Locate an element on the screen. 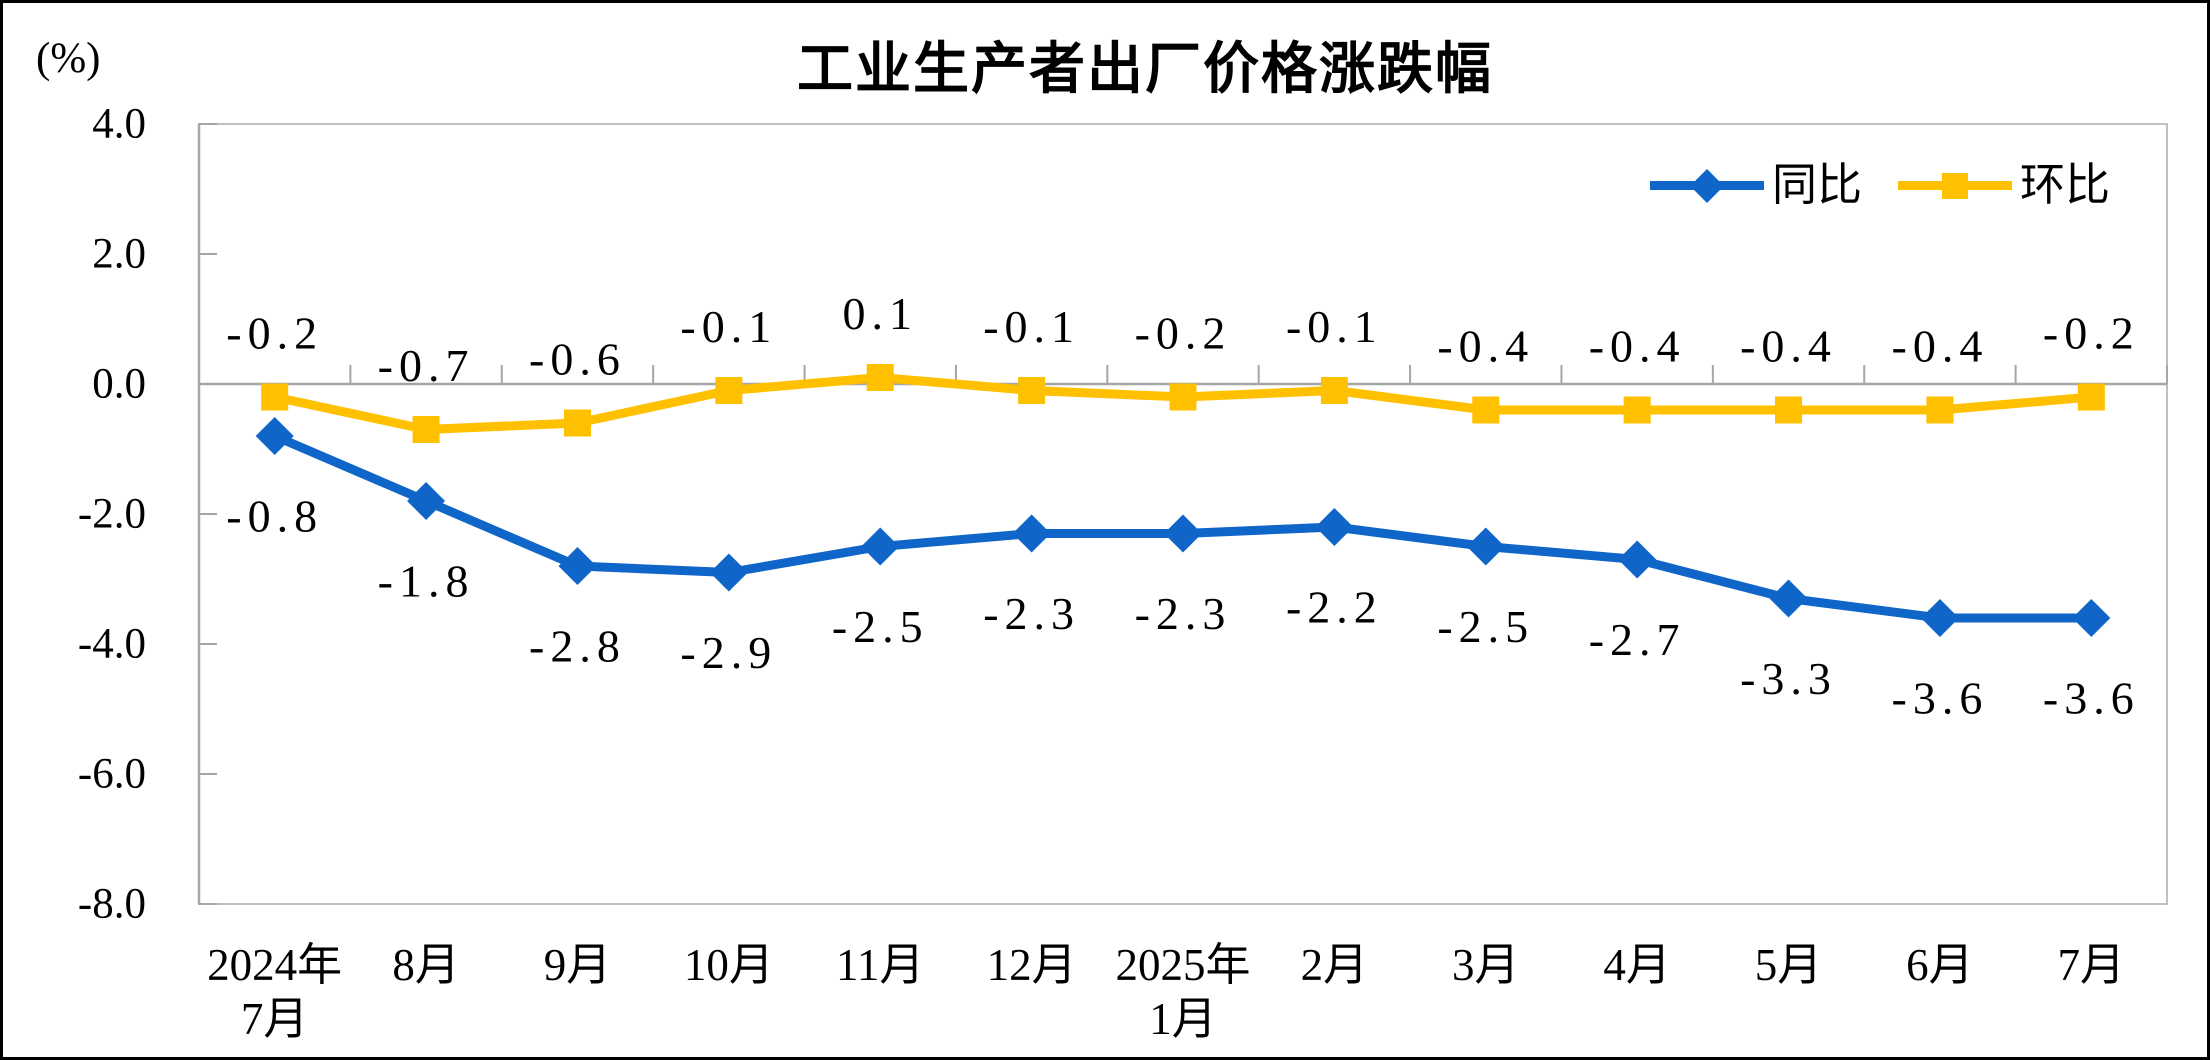 Image resolution: width=2210 pixels, height=1060 pixels. x-axis-label: 12月 is located at coordinates (1032, 965).